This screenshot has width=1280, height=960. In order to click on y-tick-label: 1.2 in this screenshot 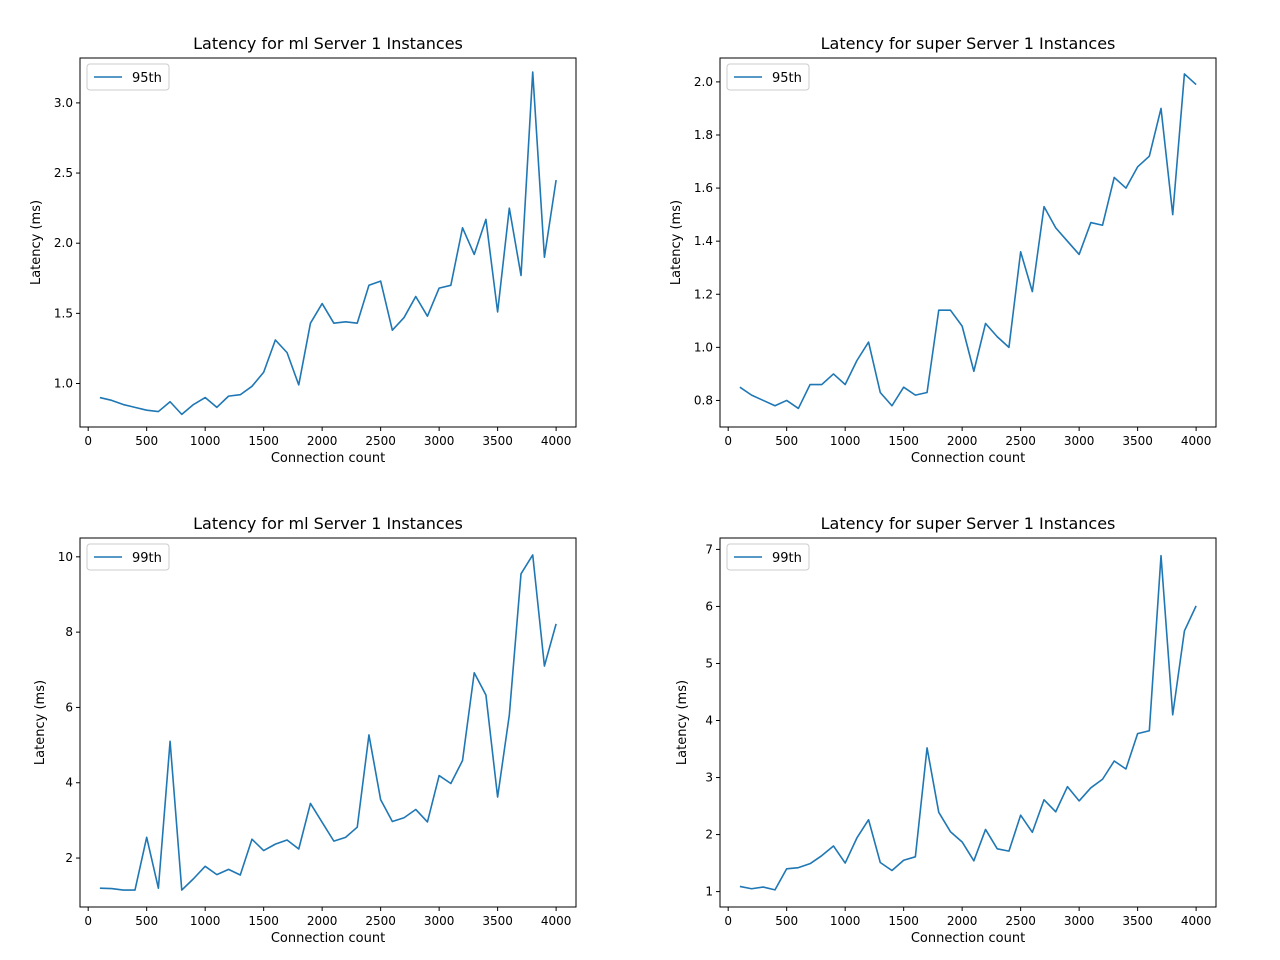, I will do `click(703, 294)`.